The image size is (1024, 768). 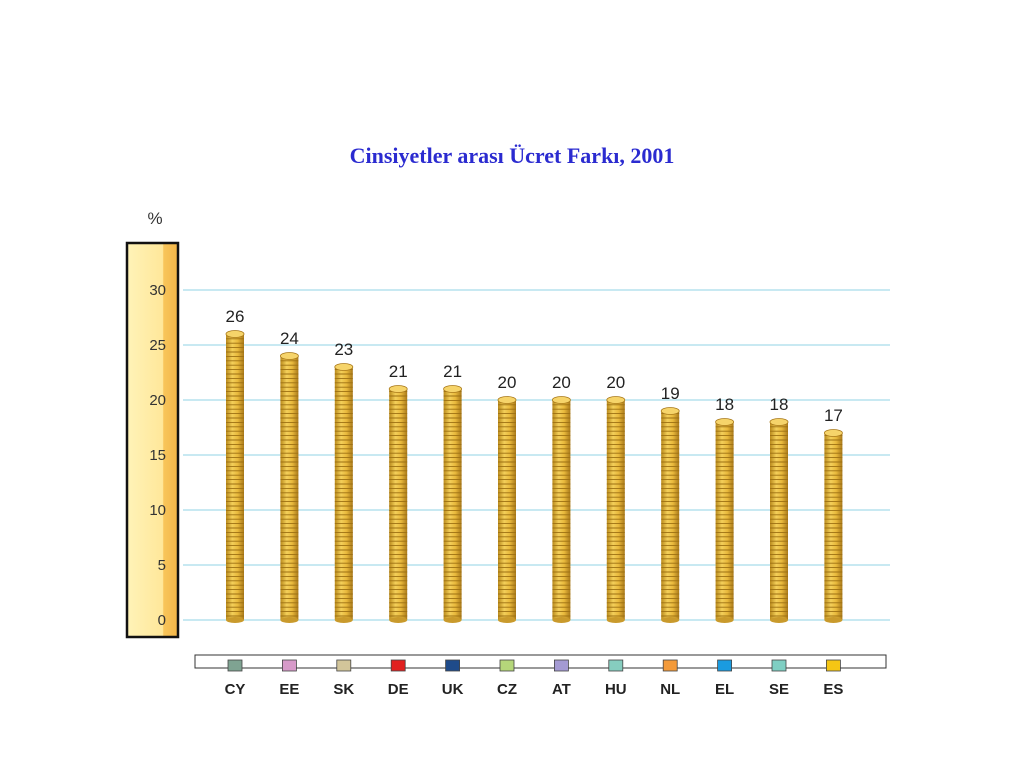 I want to click on bar-uk, so click(x=453, y=504).